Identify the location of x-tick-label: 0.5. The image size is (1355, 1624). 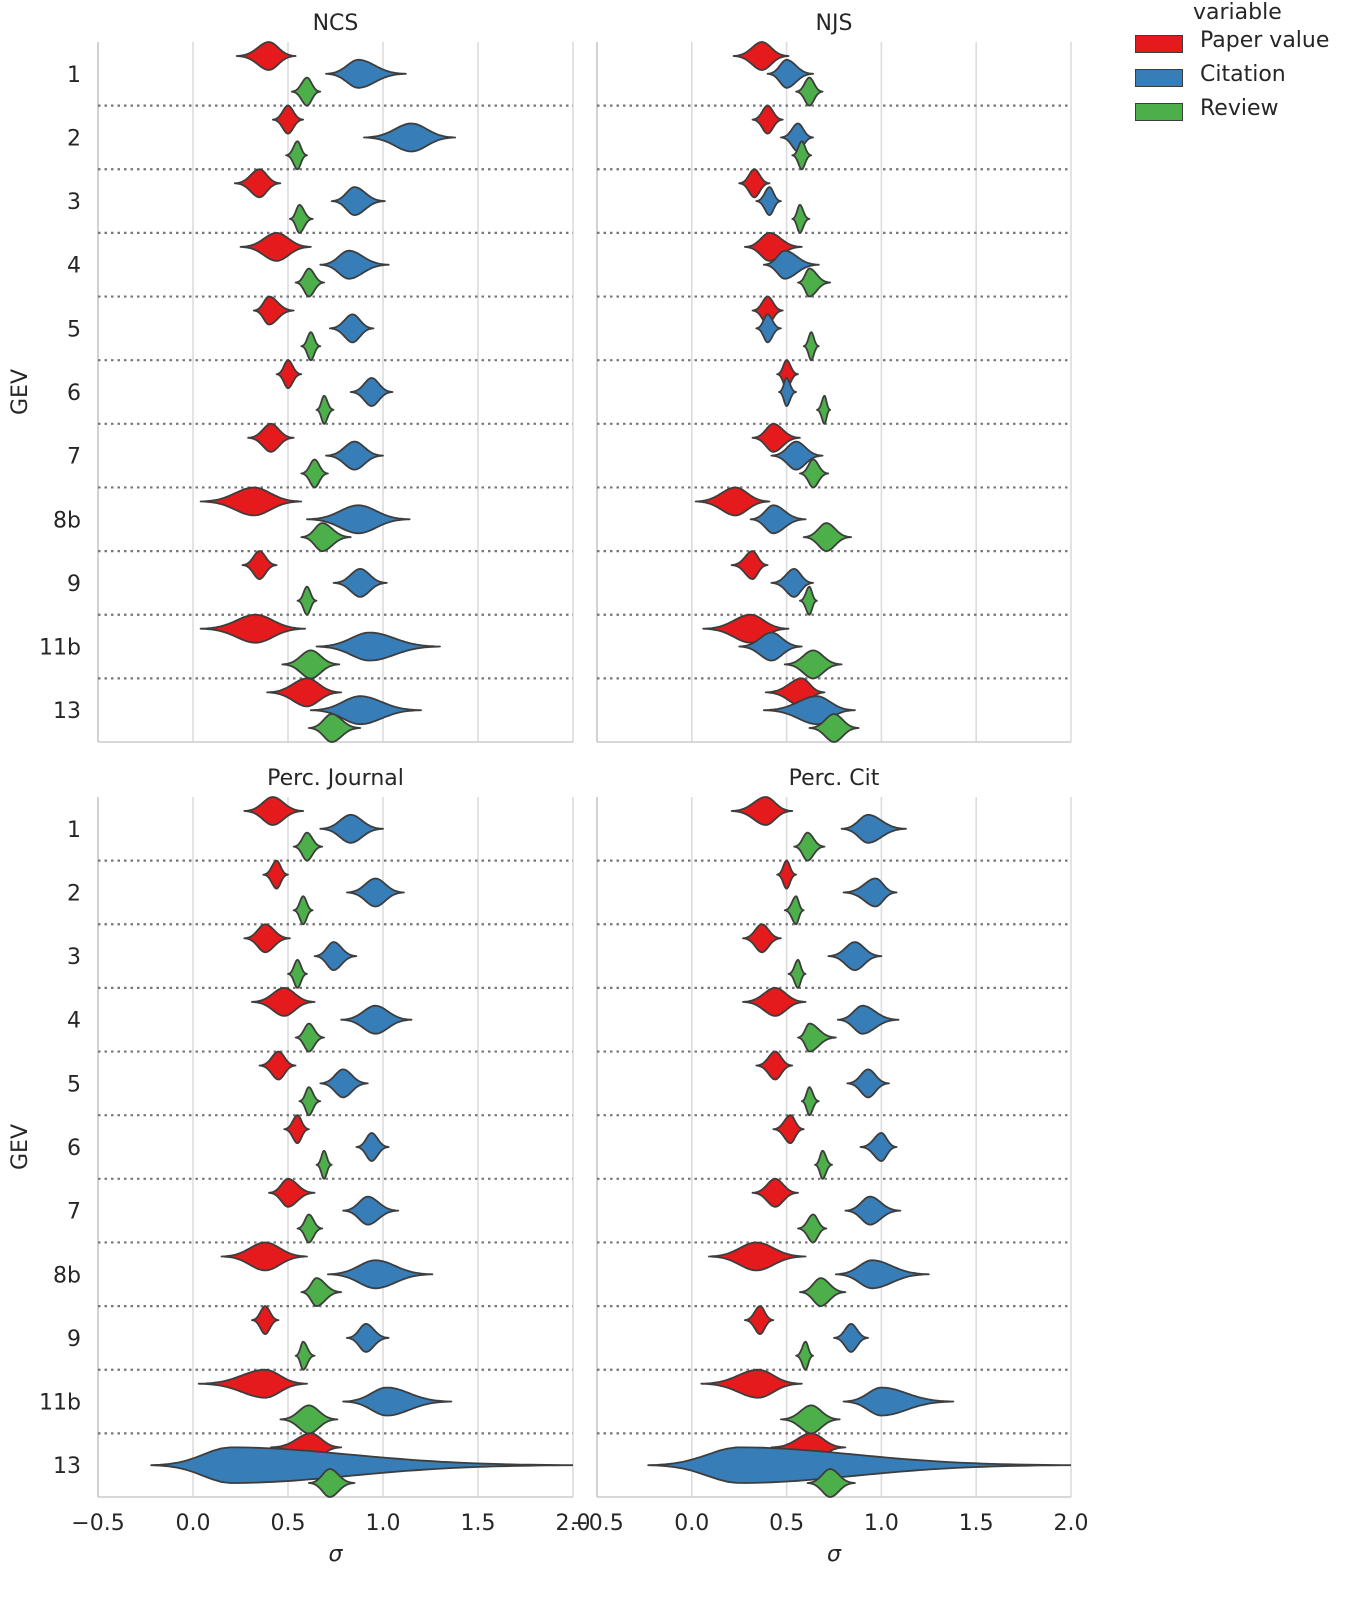
(786, 1523).